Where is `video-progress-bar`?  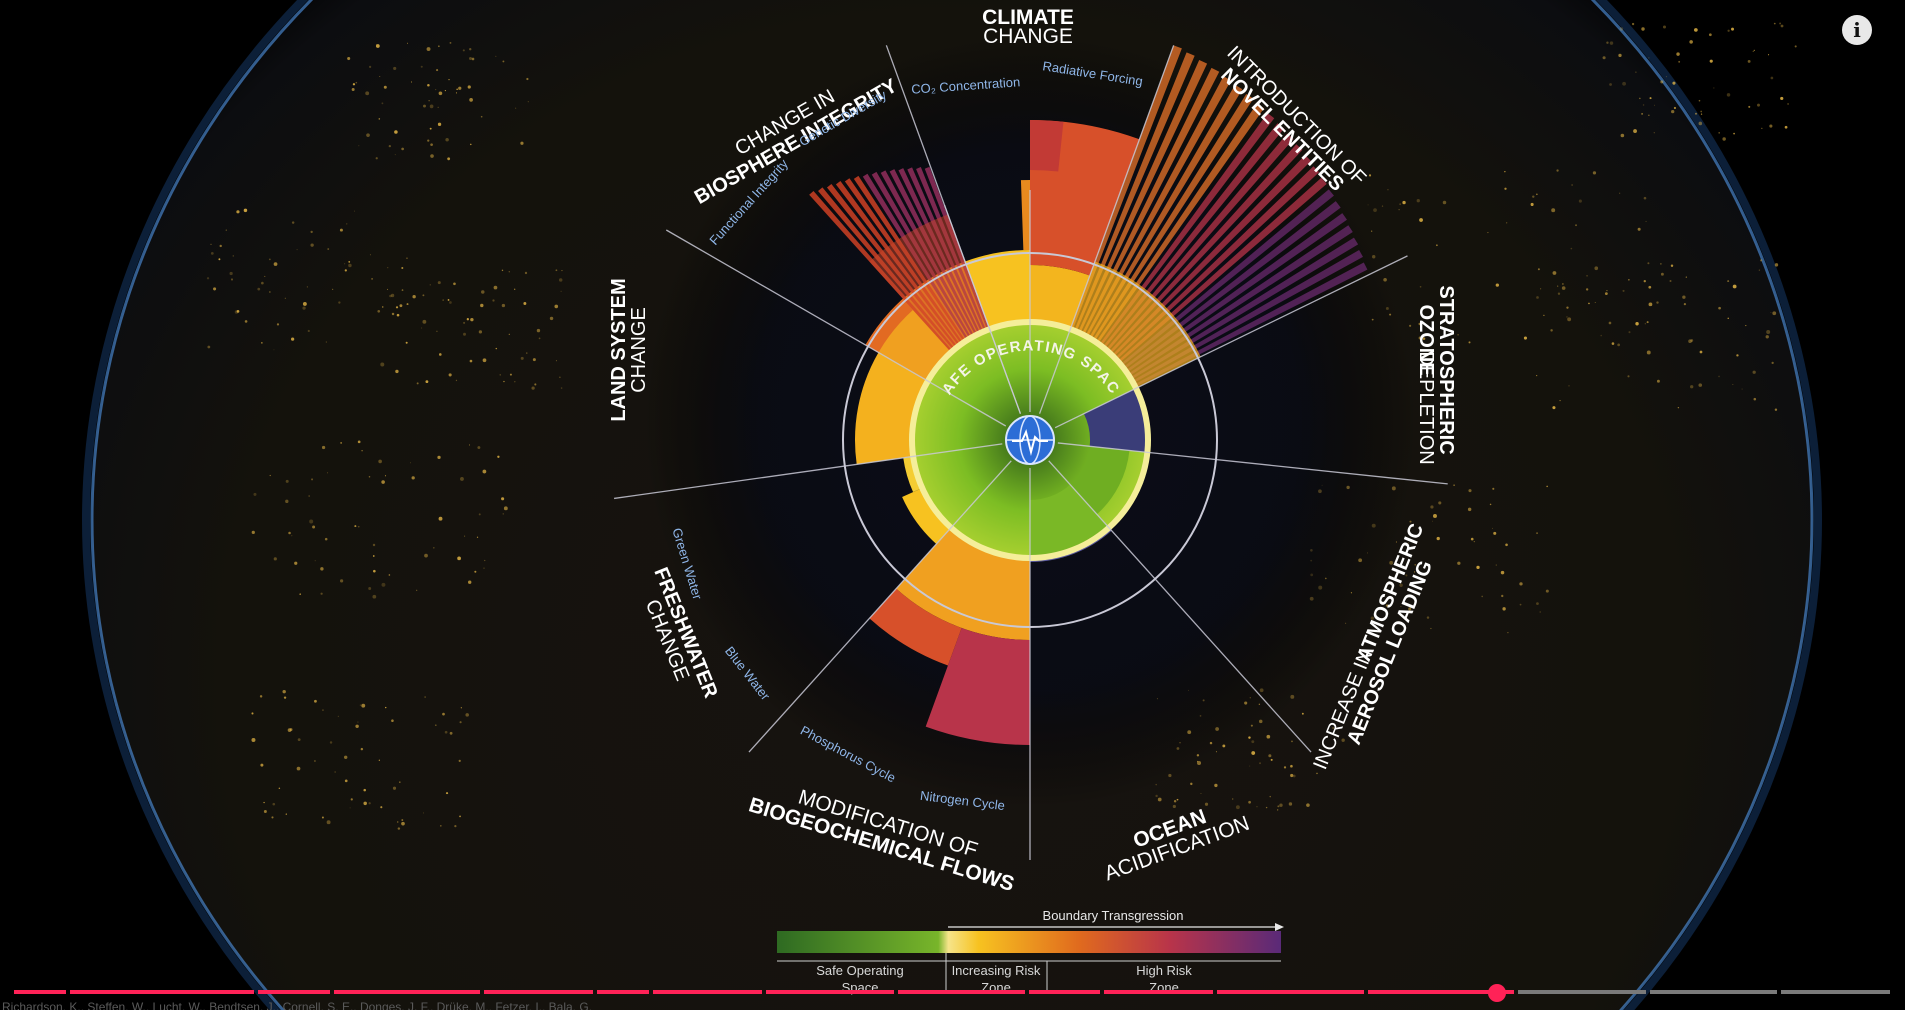 video-progress-bar is located at coordinates (952, 993).